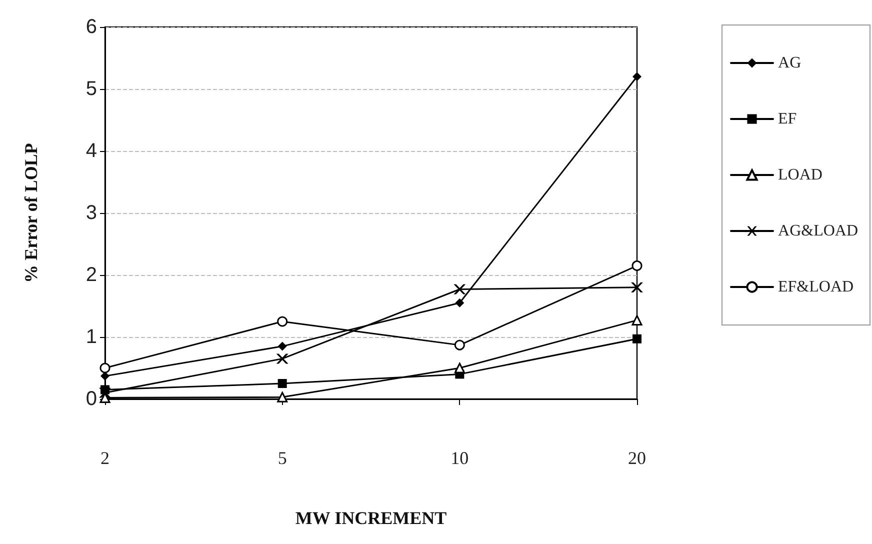 This screenshot has width=872, height=544. Describe the element at coordinates (790, 63) in the screenshot. I see `legend-label: AG` at that location.